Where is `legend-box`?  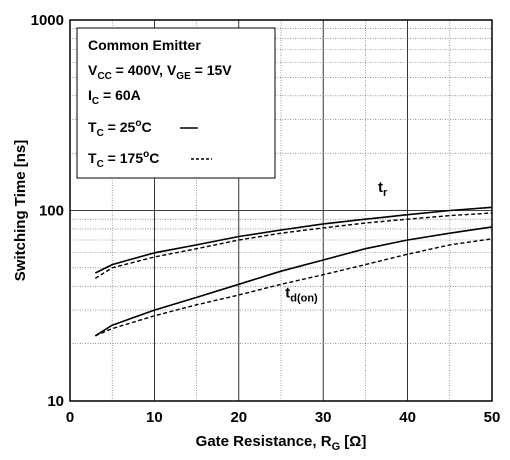 legend-box is located at coordinates (176, 103).